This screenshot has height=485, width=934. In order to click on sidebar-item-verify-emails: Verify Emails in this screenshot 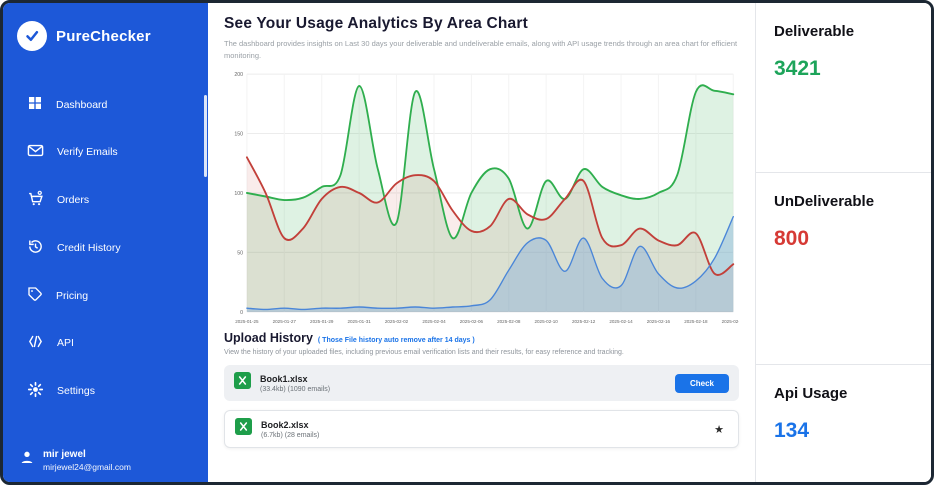, I will do `click(105, 152)`.